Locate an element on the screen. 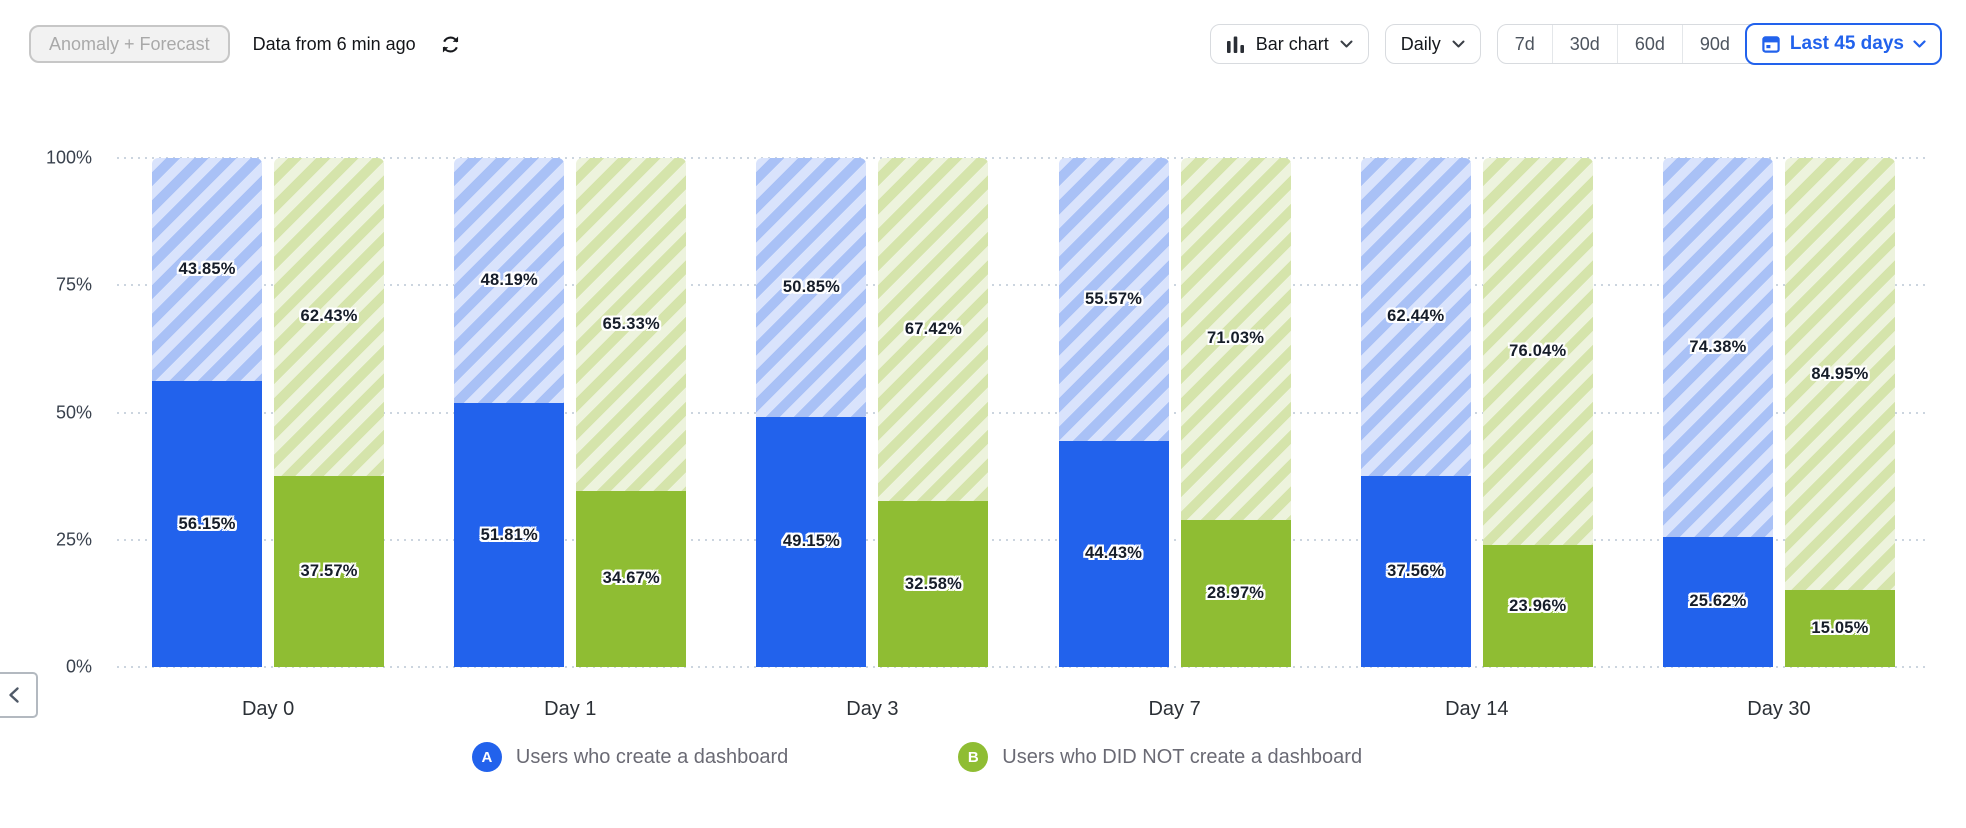 The height and width of the screenshot is (828, 1966). date-range-label: Last 45 days is located at coordinates (1846, 43).